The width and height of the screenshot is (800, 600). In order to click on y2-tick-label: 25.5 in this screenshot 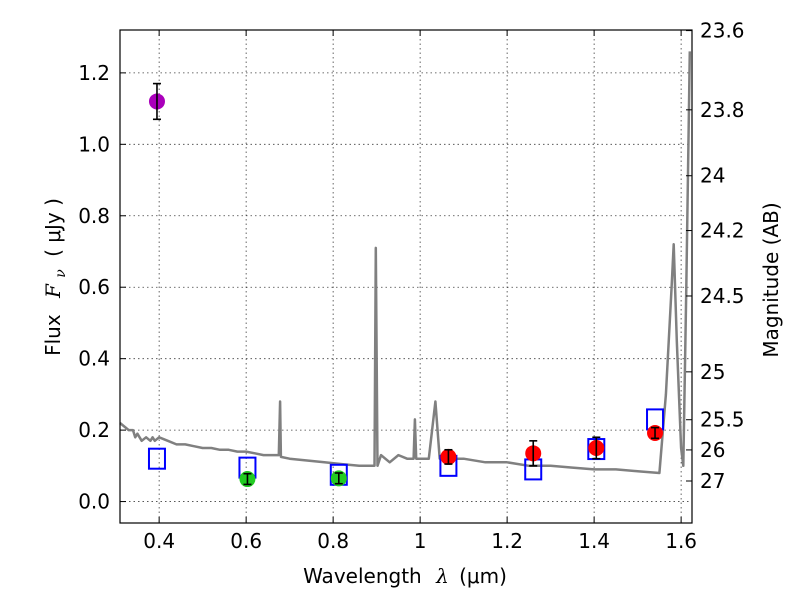, I will do `click(722, 420)`.